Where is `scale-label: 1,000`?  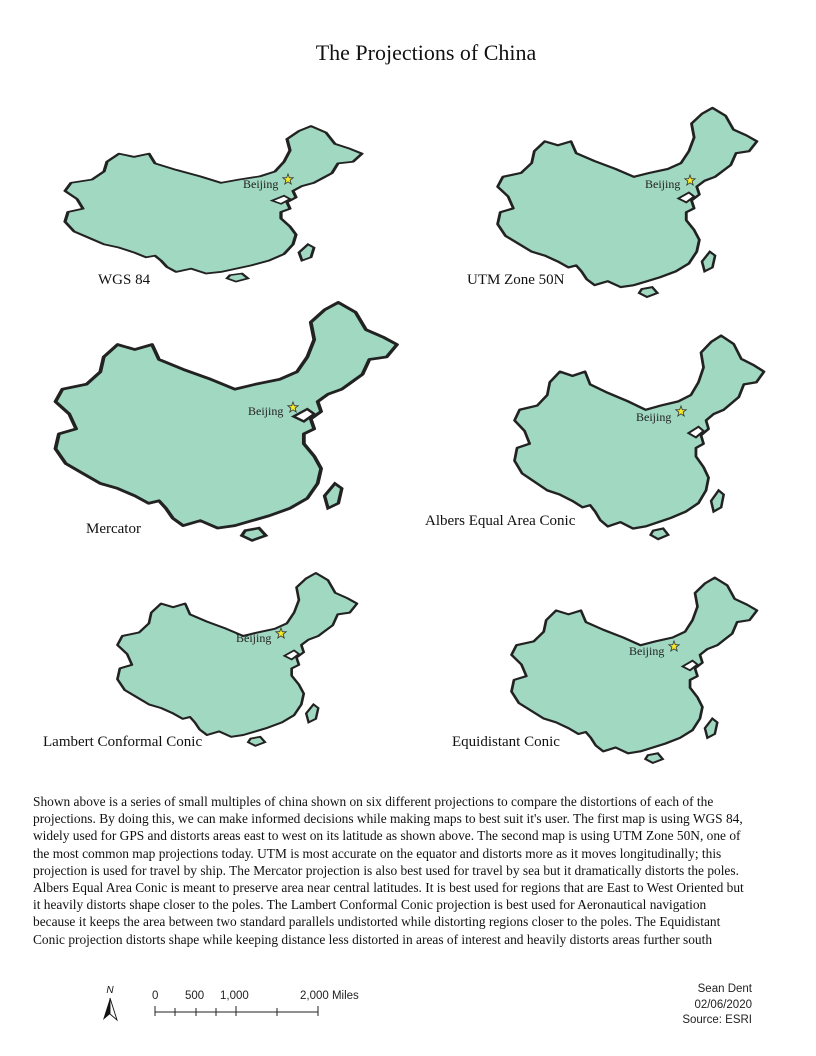 scale-label: 1,000 is located at coordinates (234, 996).